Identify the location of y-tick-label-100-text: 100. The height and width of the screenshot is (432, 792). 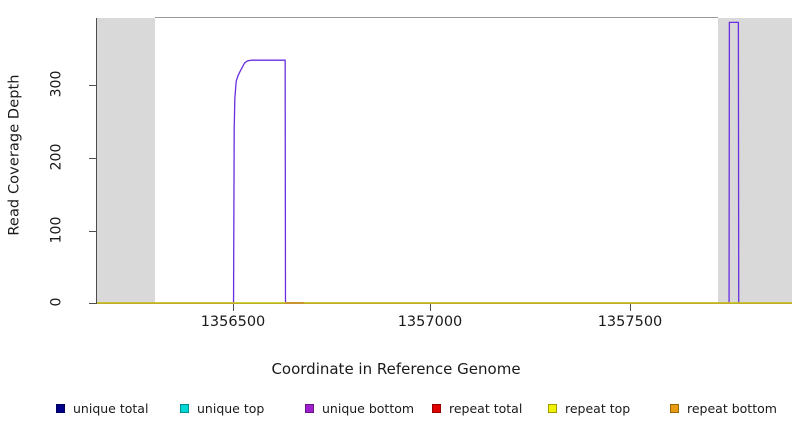
(55, 230).